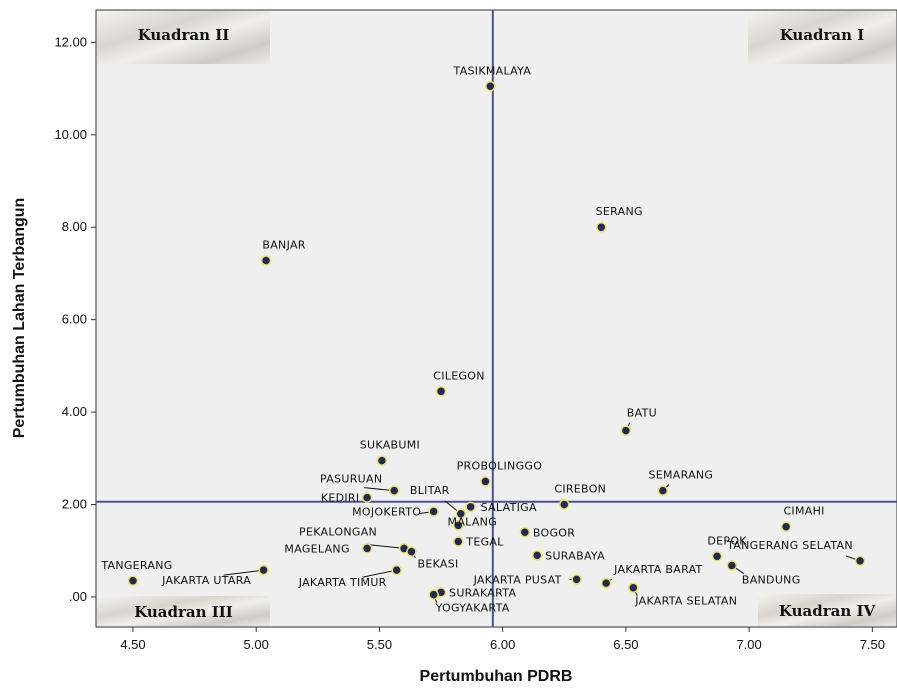 The image size is (897, 688). Describe the element at coordinates (206, 580) in the screenshot. I see `point-label: JAKARTA UTARA` at that location.